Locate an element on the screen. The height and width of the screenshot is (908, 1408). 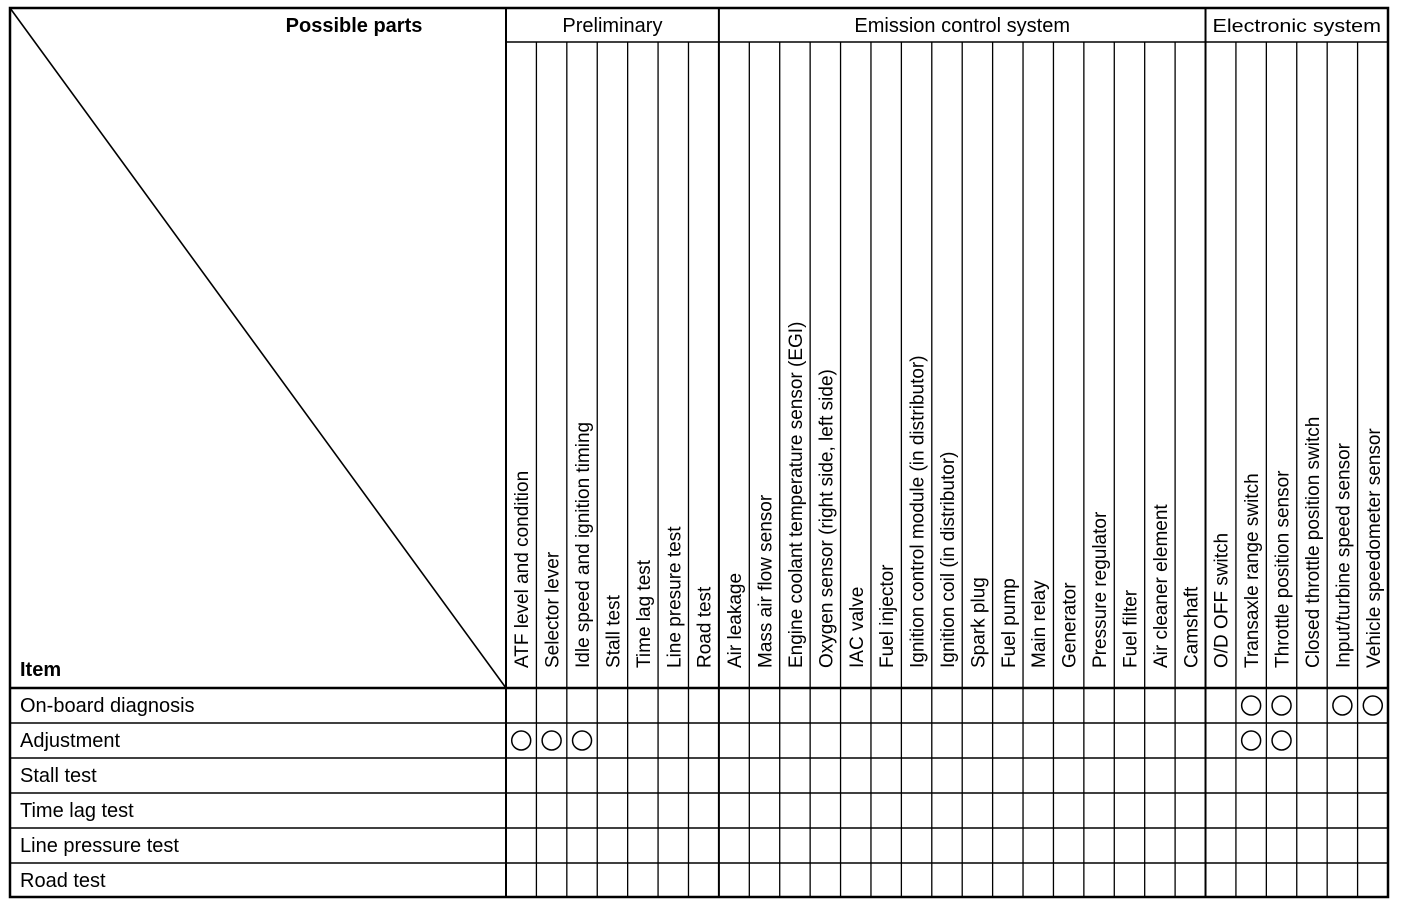
row-label-adjustment: Adjustment is located at coordinates (70, 741).